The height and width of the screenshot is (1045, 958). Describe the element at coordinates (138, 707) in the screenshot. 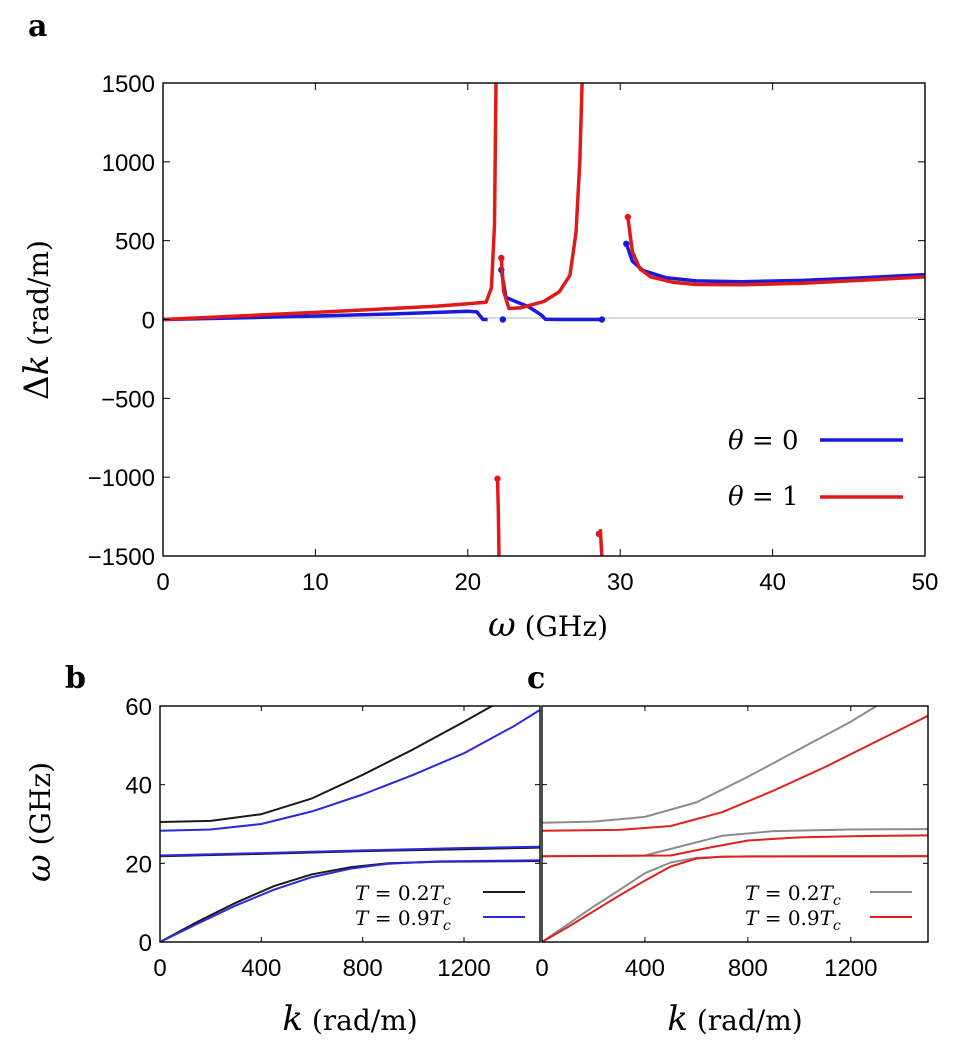

I see `y-tick-label-b-3: 60` at that location.